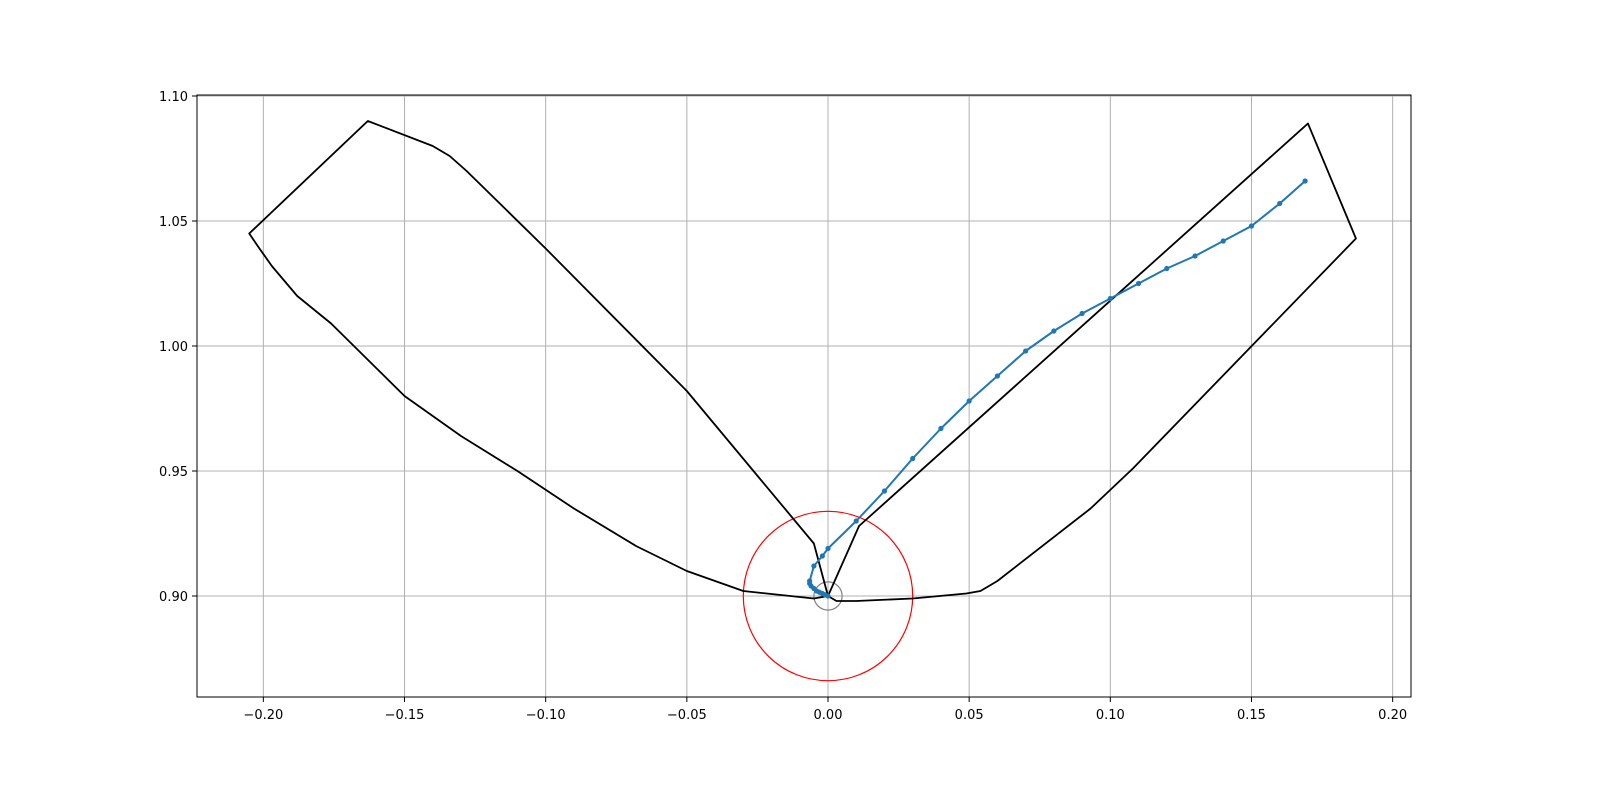  I want to click on x-tick-label: −0.05, so click(687, 715).